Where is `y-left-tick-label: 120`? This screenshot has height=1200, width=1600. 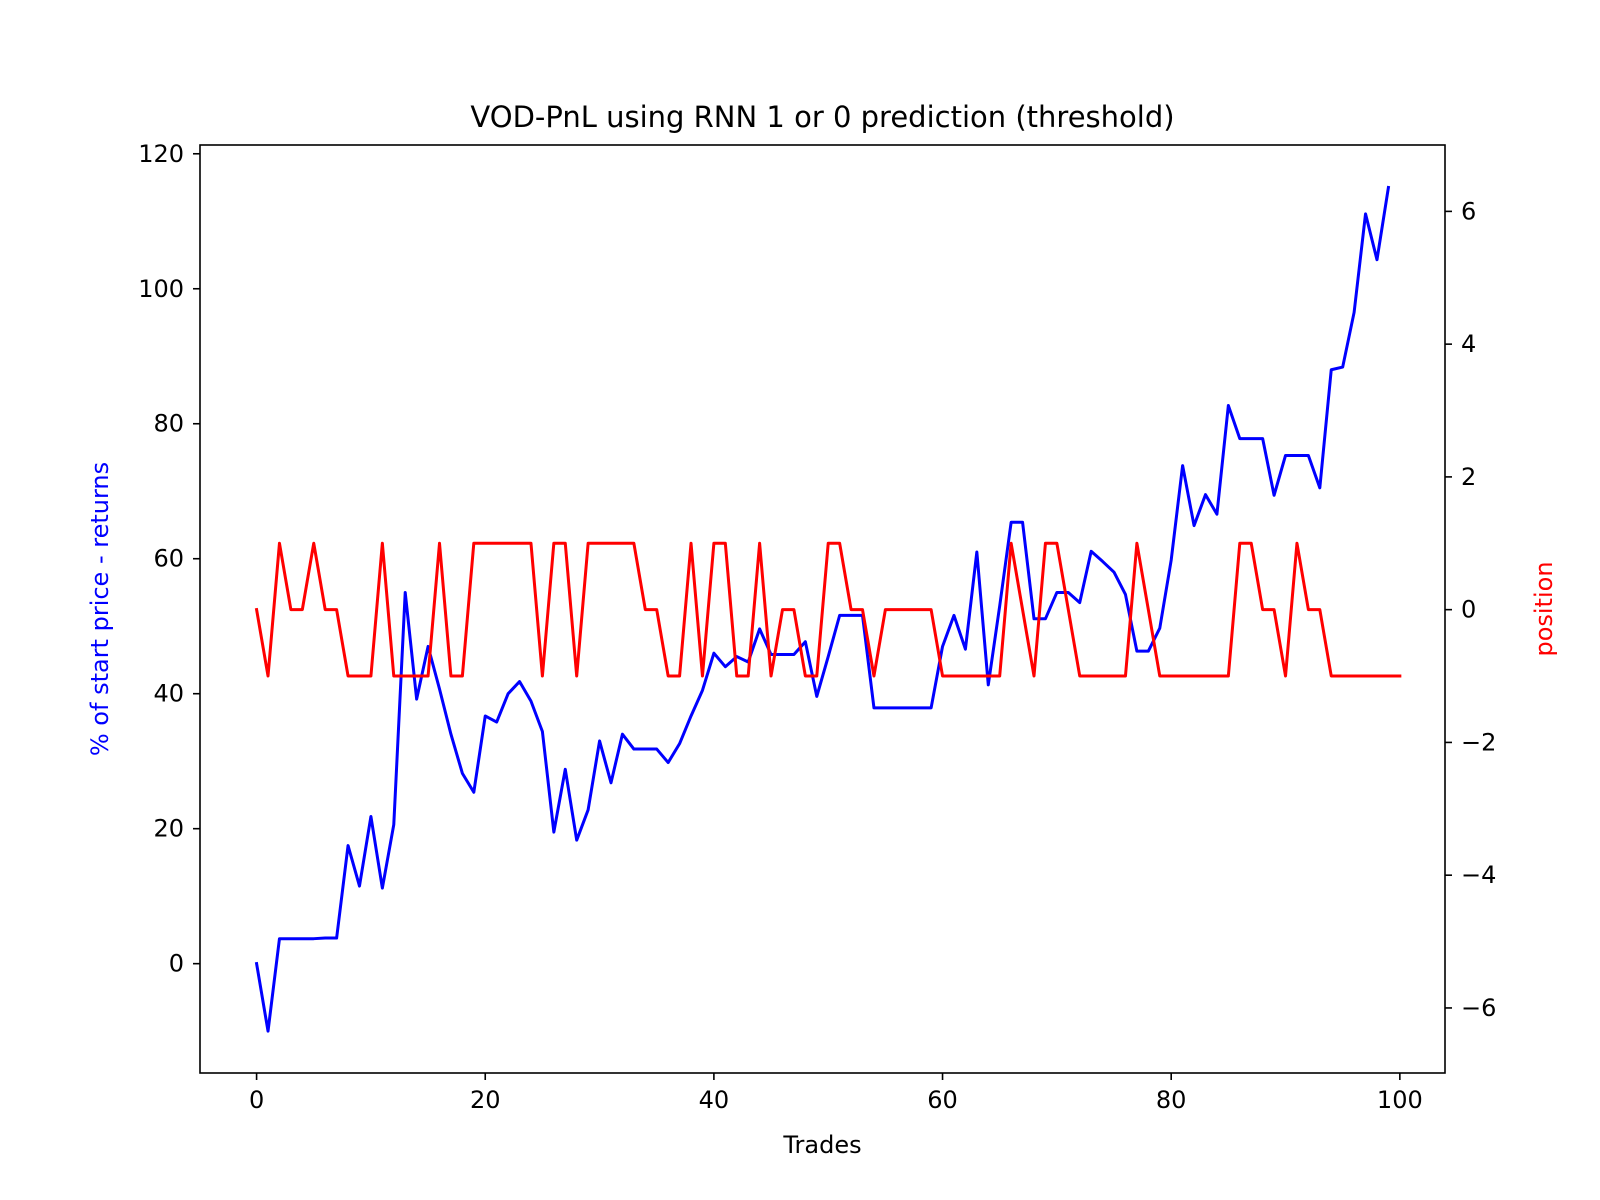
y-left-tick-label: 120 is located at coordinates (161, 154).